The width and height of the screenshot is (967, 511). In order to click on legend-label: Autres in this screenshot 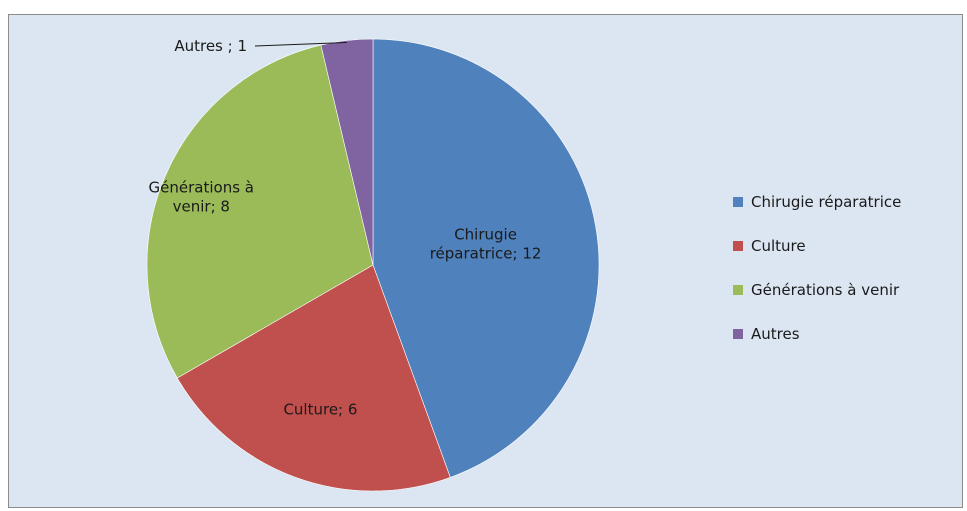, I will do `click(775, 334)`.